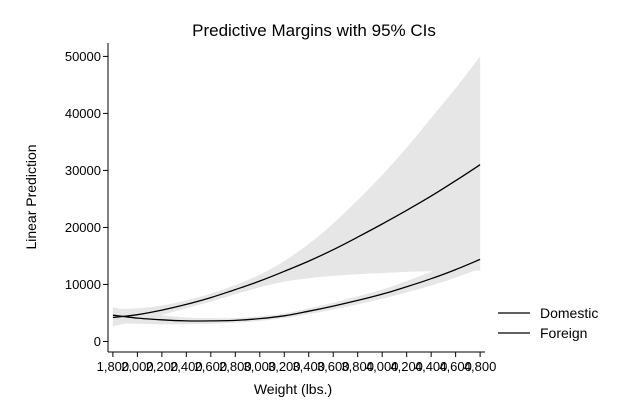 The image size is (630, 420). I want to click on x-tick-label: 2,600, so click(211, 366).